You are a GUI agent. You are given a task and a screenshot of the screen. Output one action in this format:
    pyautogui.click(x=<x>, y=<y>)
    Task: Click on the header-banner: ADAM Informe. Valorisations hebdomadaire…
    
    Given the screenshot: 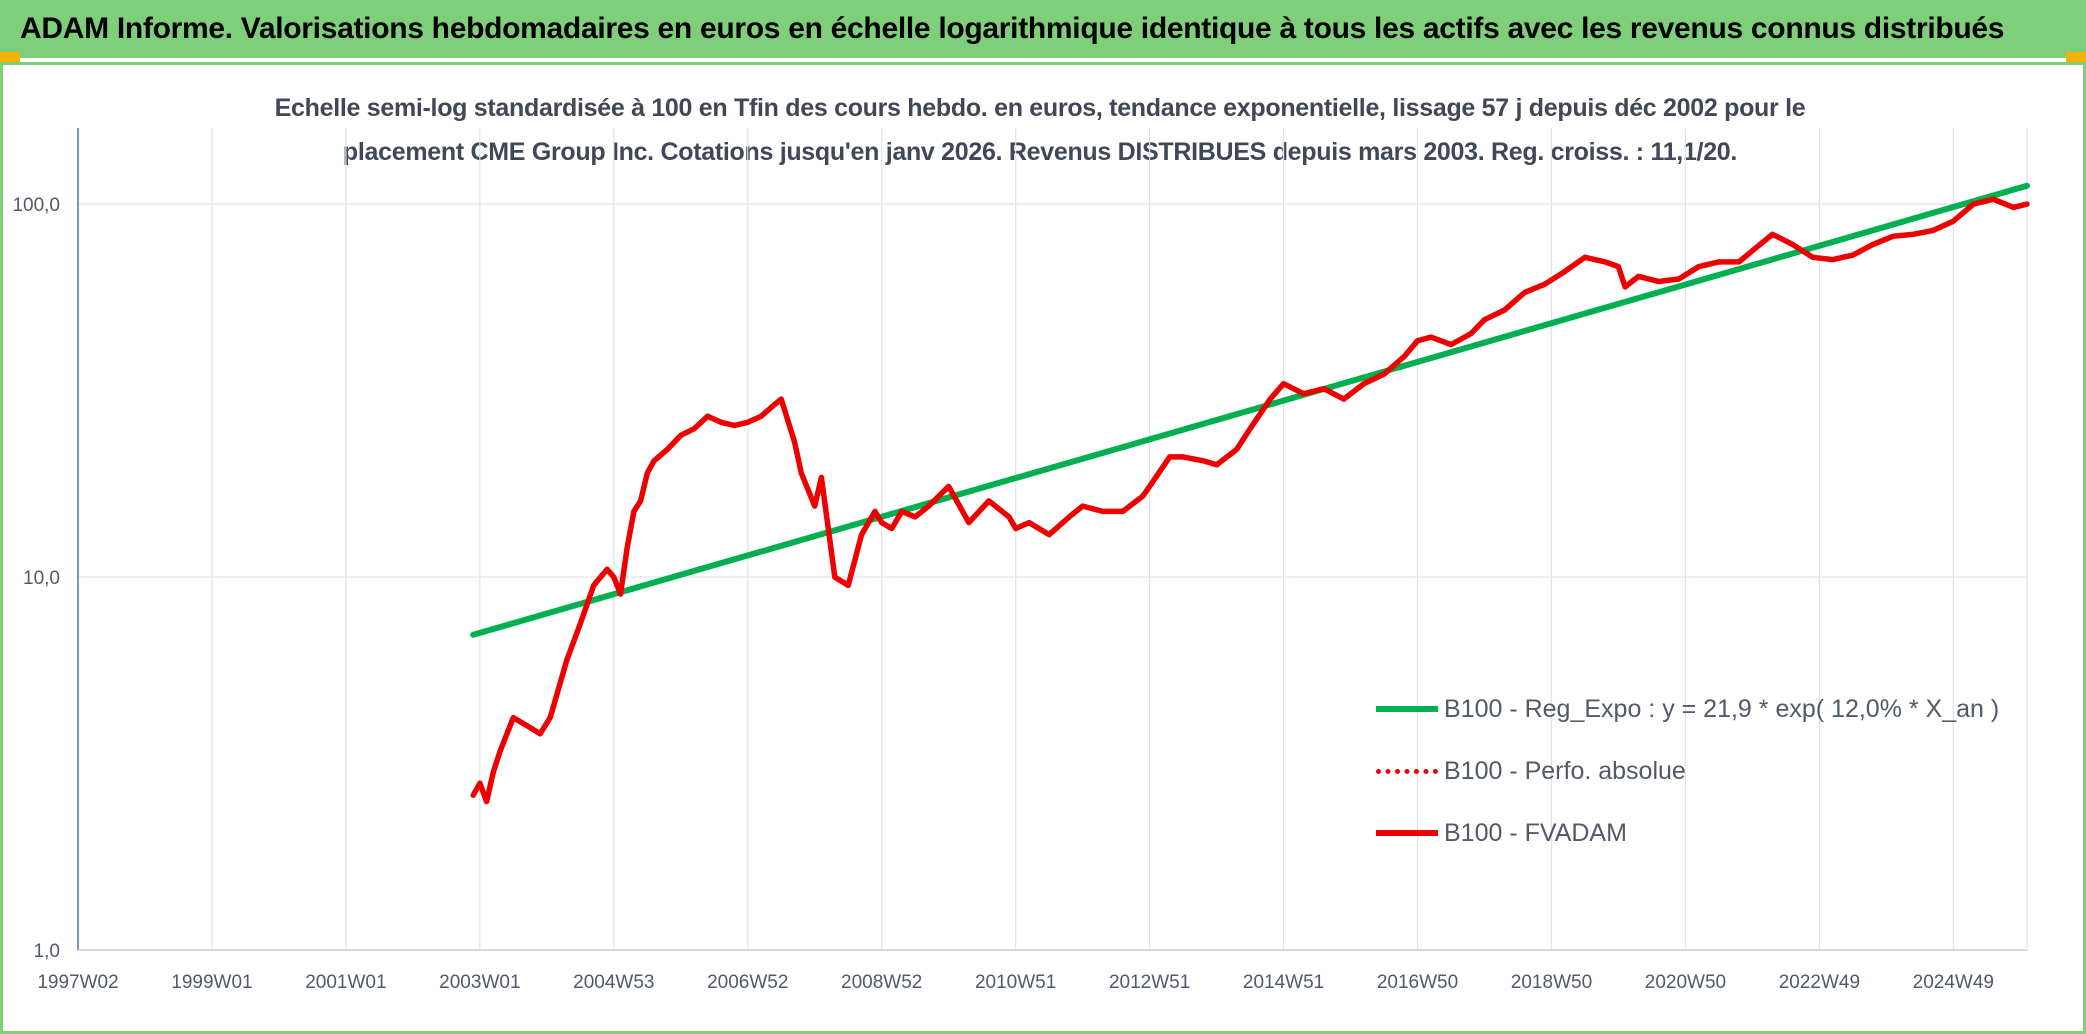 What is the action you would take?
    pyautogui.click(x=1043, y=29)
    